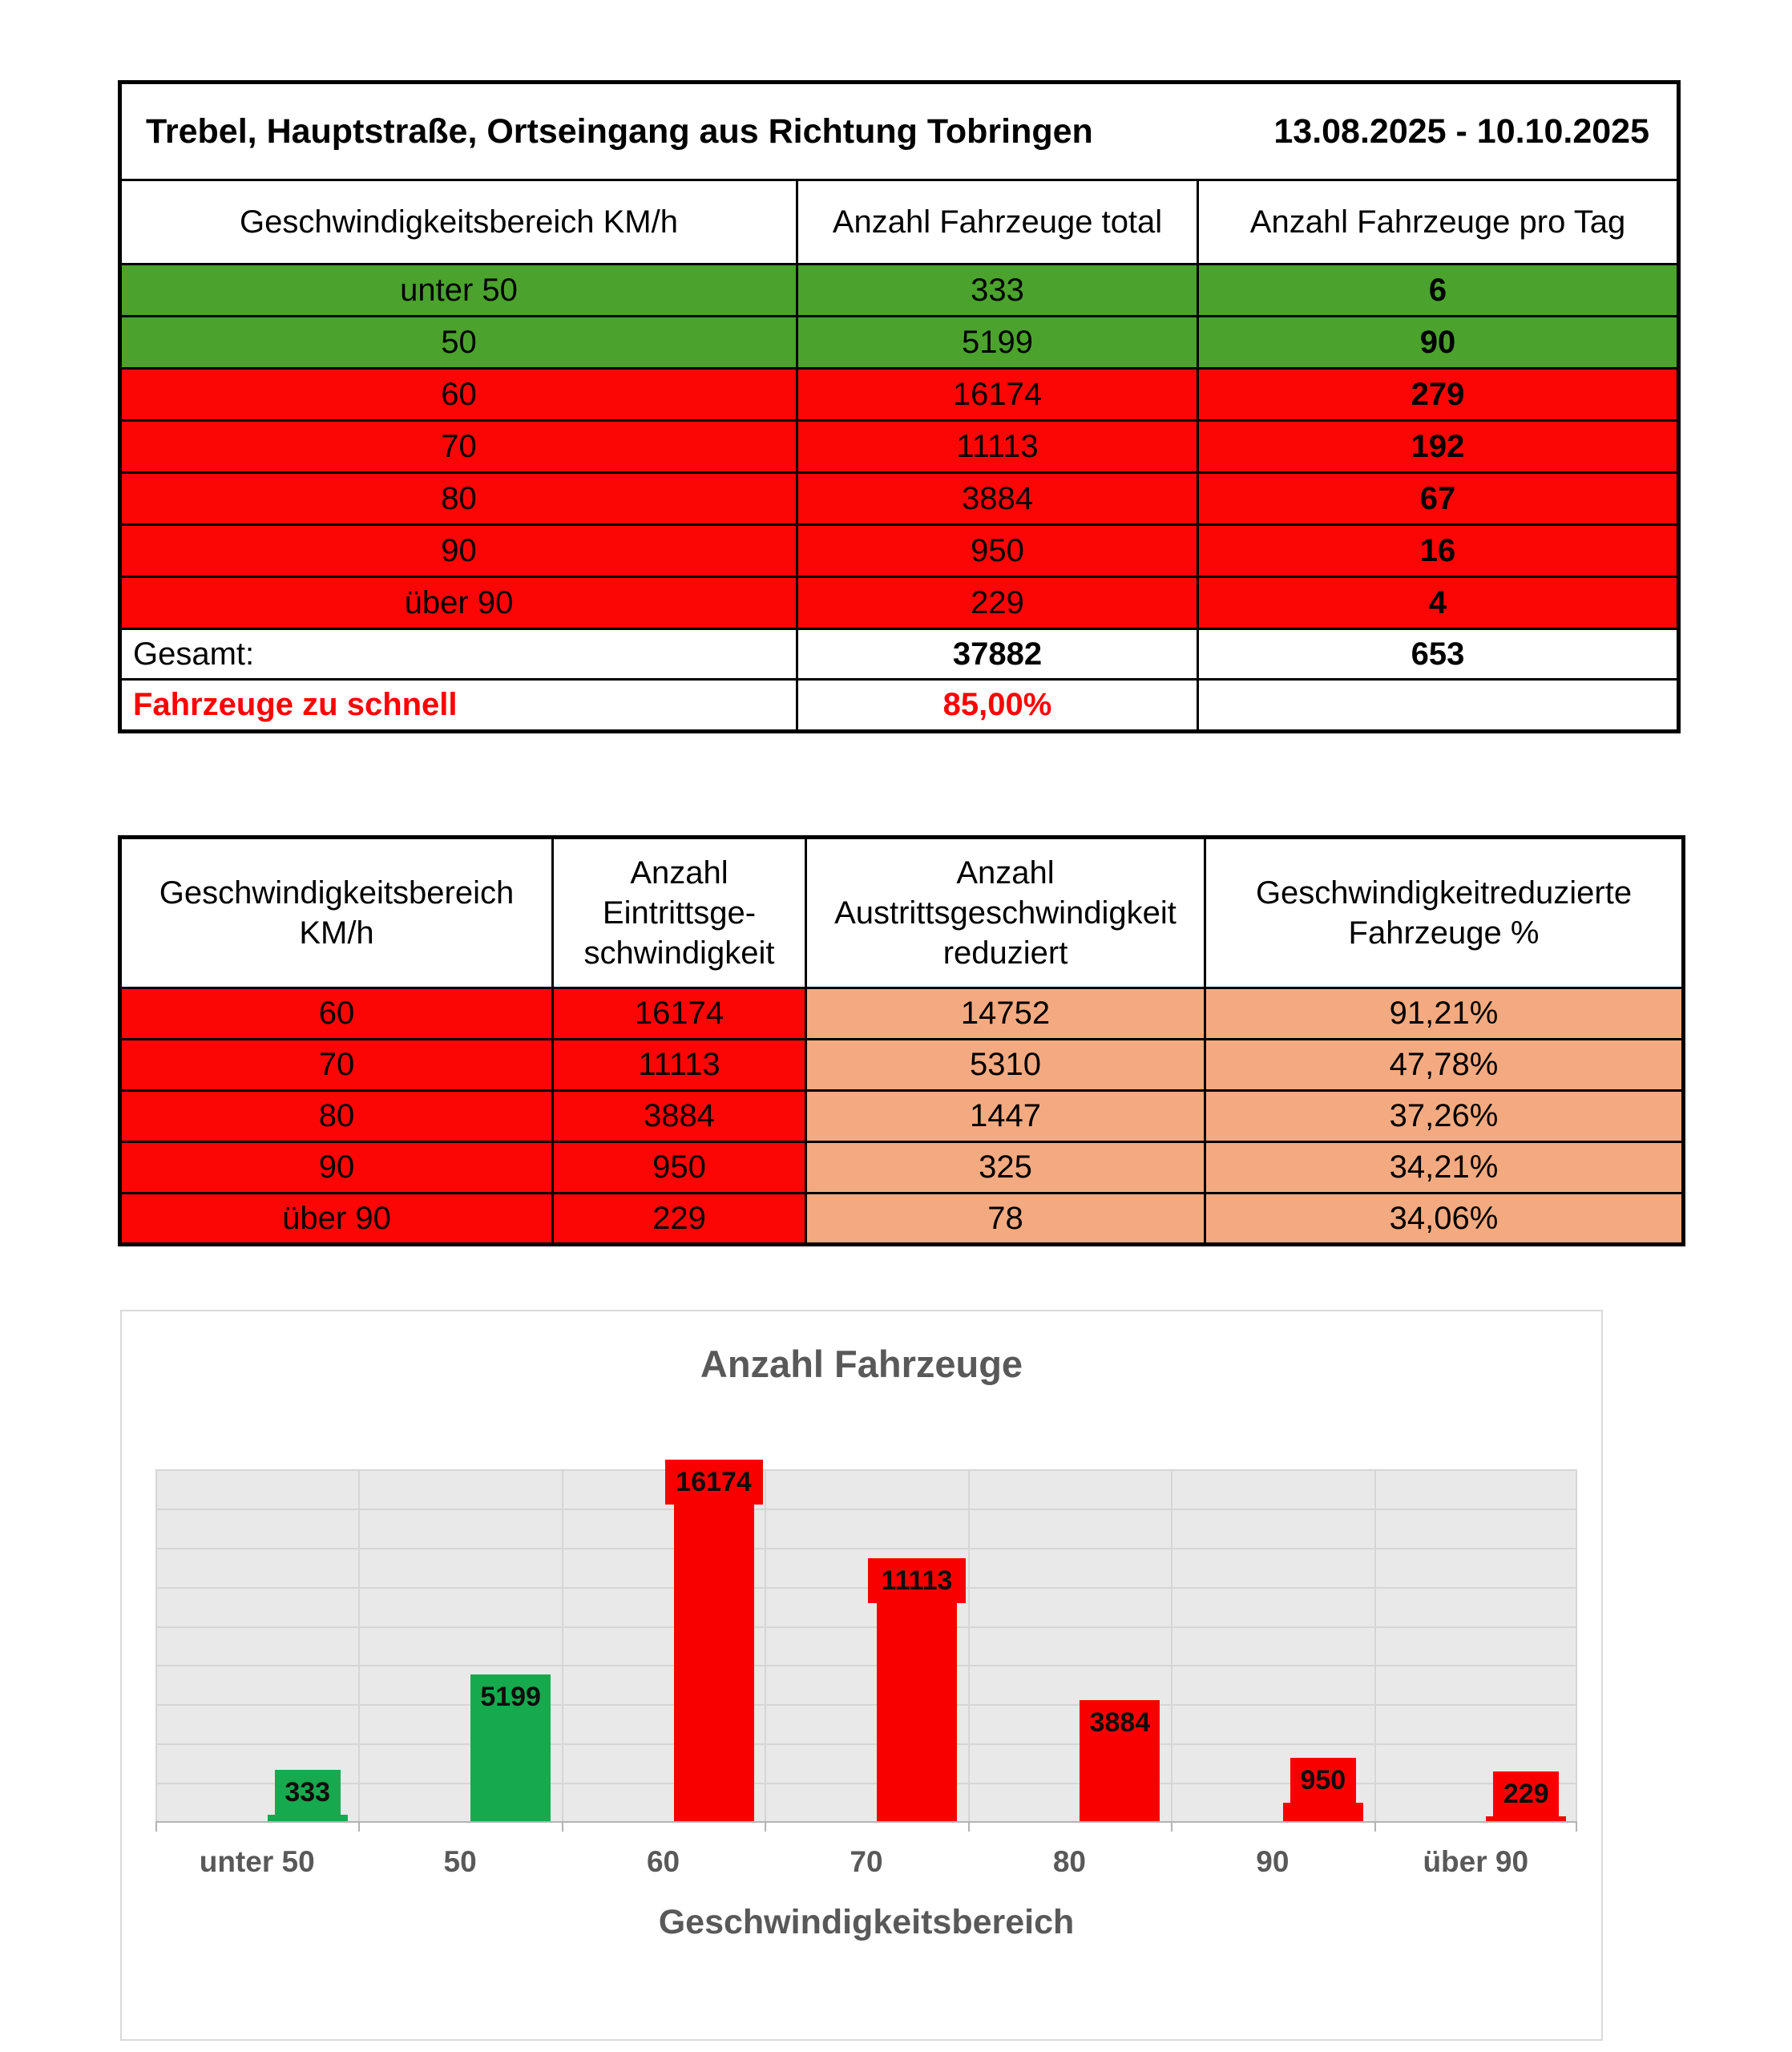  I want to click on col-header-per-day: Anzahl Fahrzeuge pro Tag, so click(1438, 222).